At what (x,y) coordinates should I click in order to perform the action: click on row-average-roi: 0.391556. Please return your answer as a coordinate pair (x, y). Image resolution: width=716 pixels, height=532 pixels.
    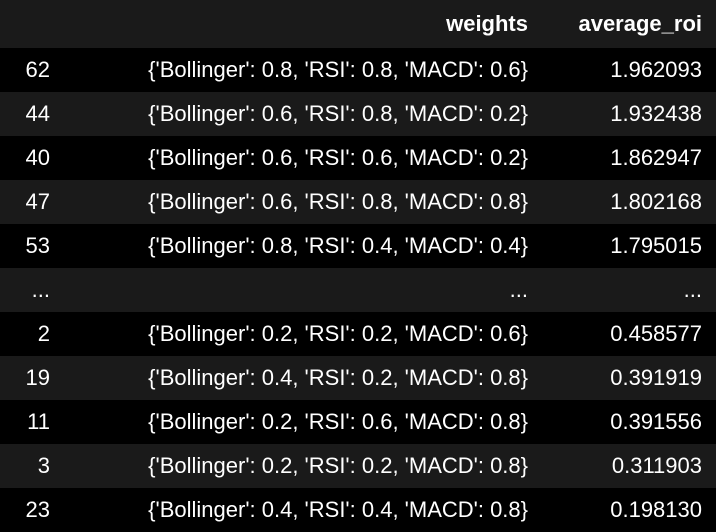
    Looking at the image, I should click on (656, 421).